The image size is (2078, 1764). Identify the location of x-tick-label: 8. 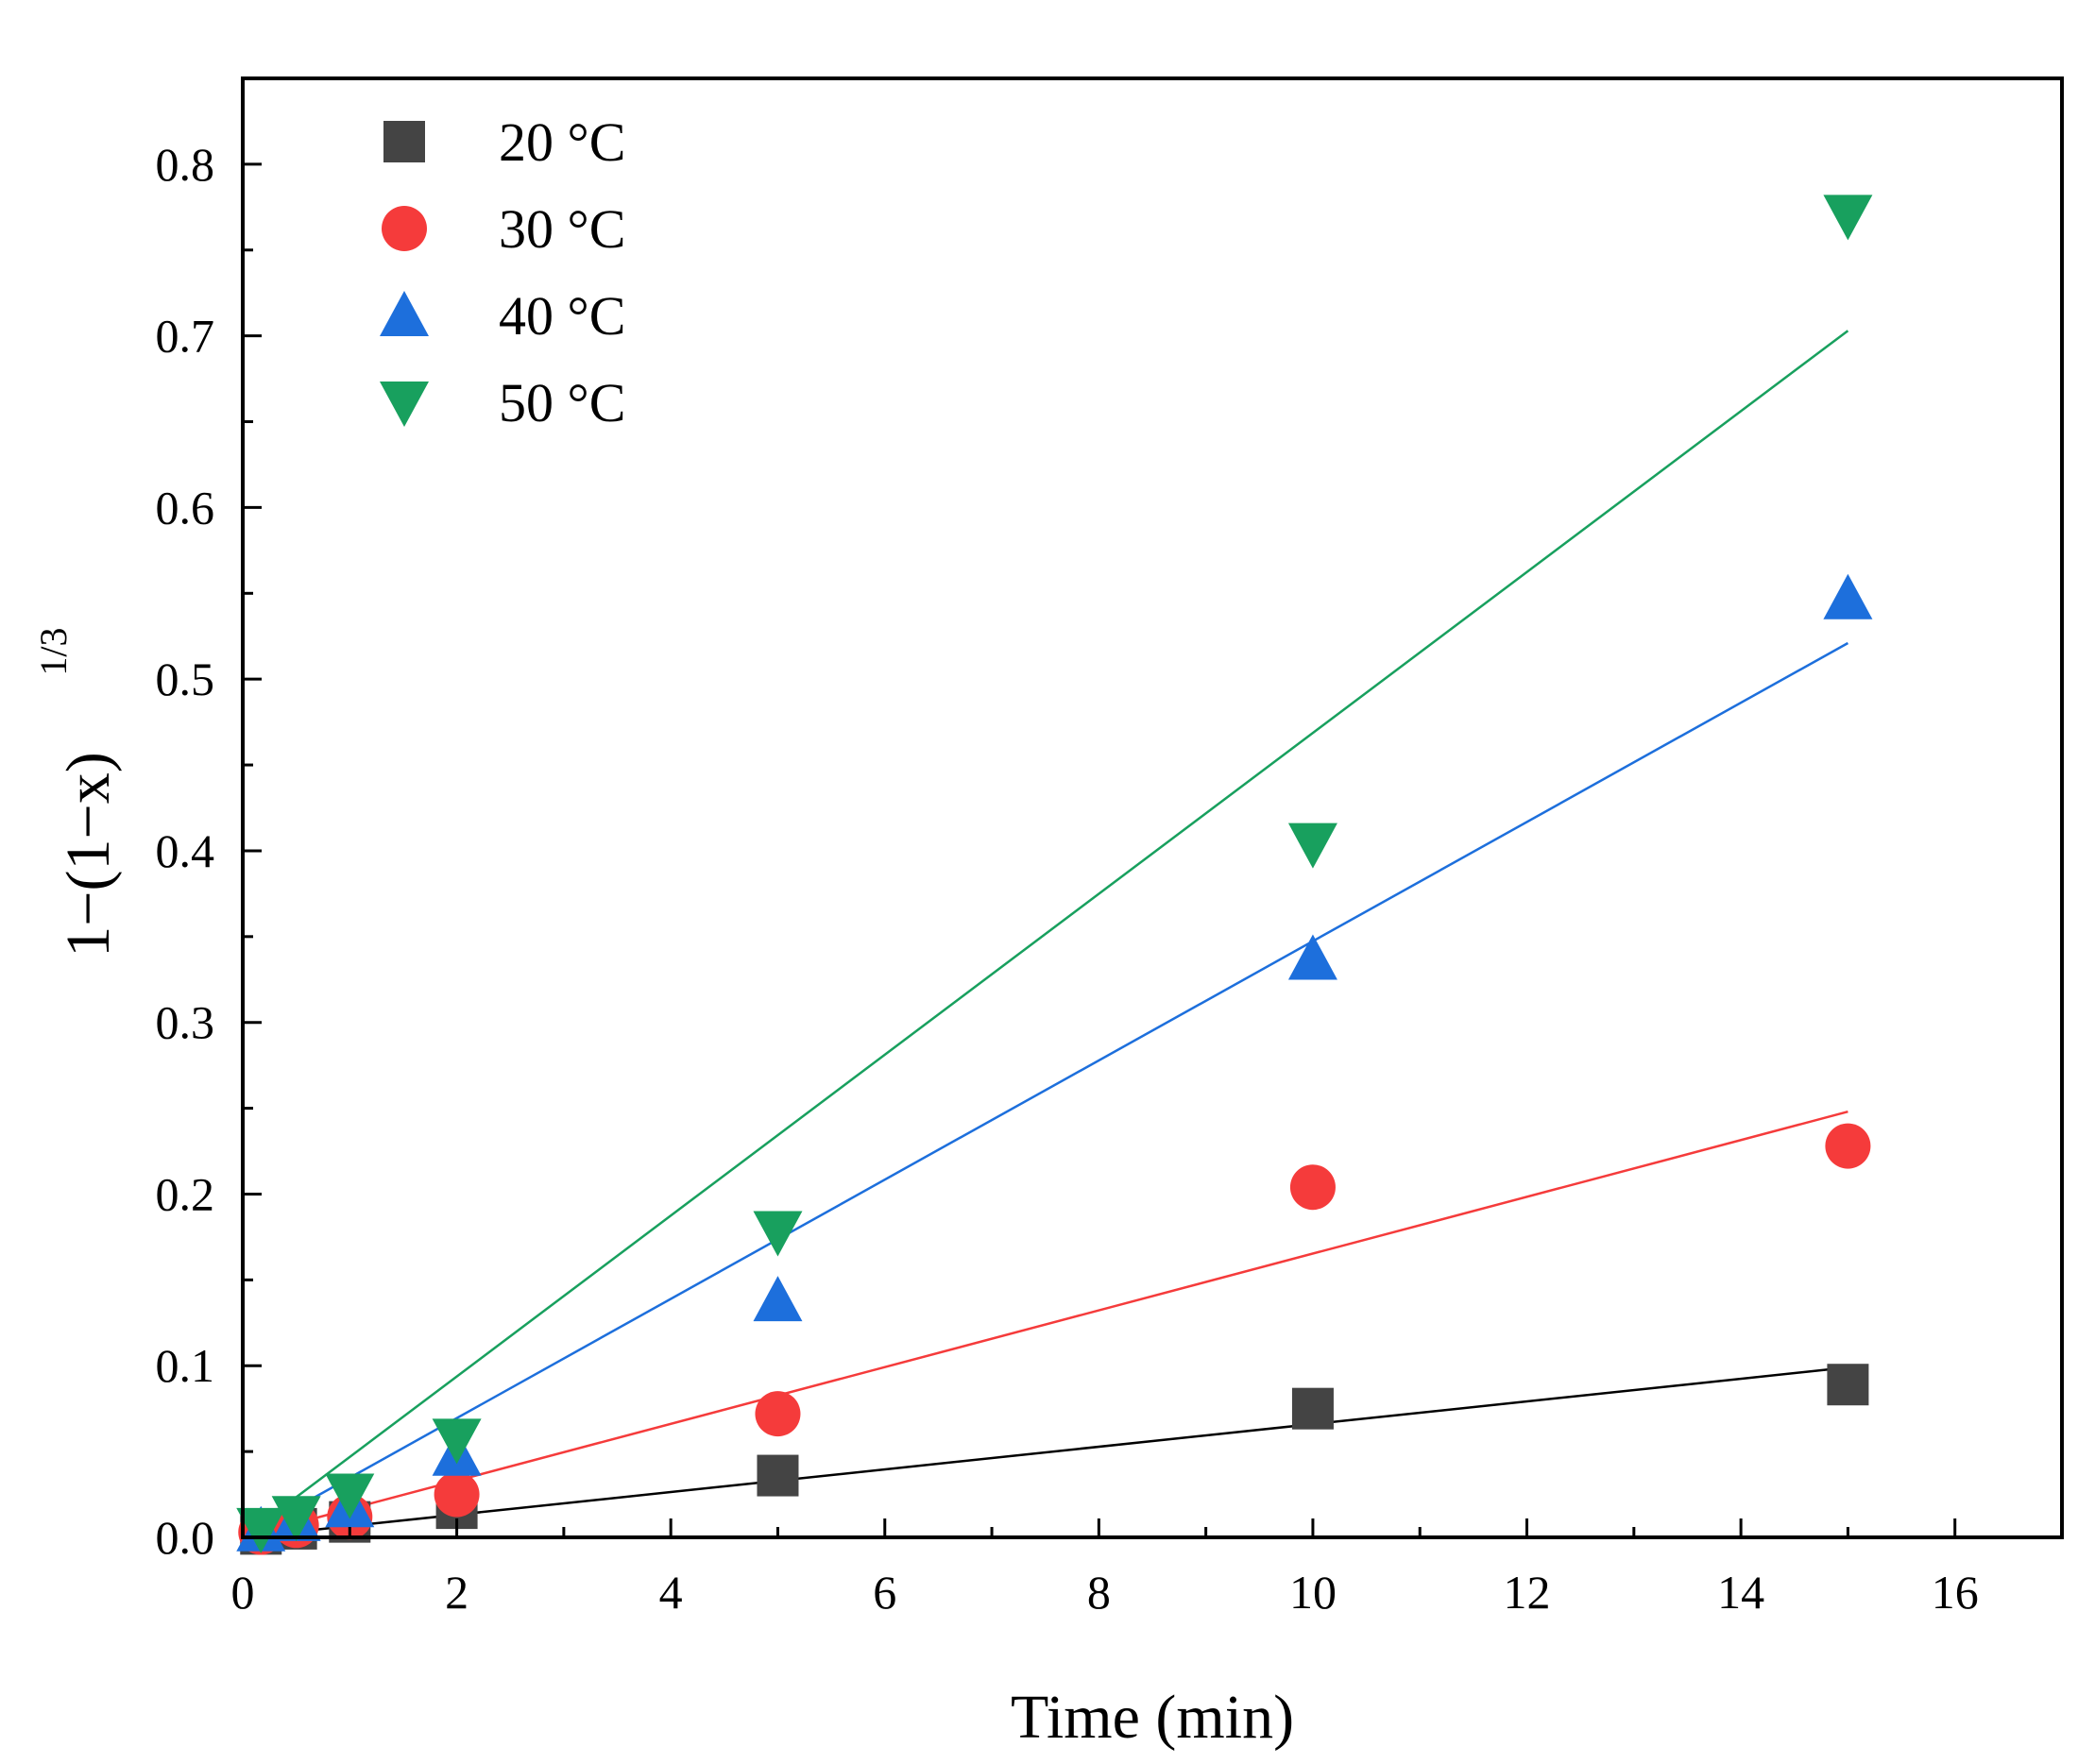
(1099, 1592).